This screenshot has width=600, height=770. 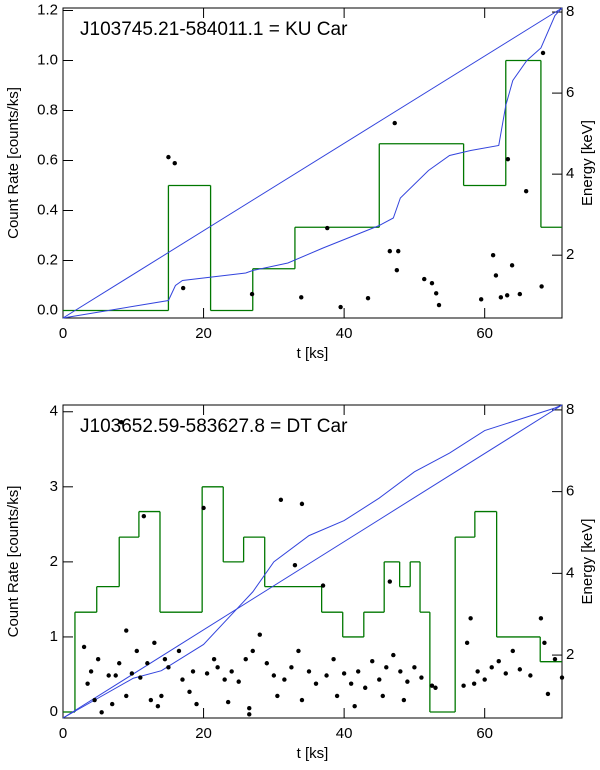 What do you see at coordinates (47, 159) in the screenshot?
I see `y-tick-label: 0.6` at bounding box center [47, 159].